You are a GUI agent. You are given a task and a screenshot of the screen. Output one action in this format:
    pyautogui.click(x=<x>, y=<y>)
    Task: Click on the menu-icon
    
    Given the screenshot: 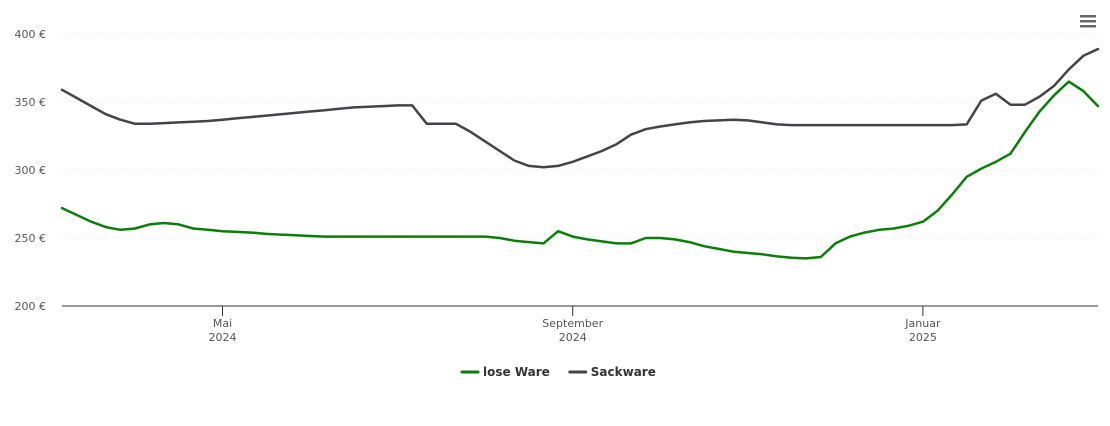 What is the action you would take?
    pyautogui.click(x=1088, y=21)
    